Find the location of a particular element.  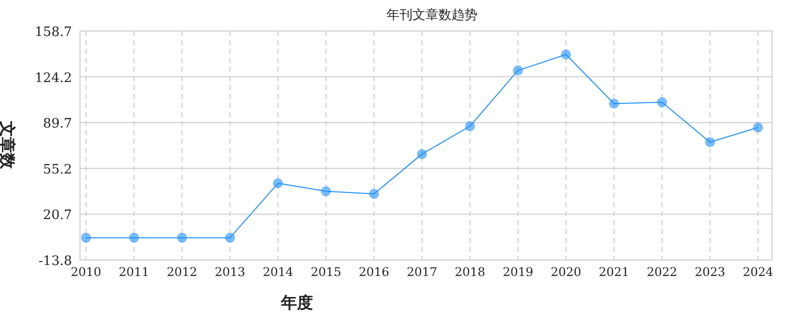

x-tick-label: 2011 is located at coordinates (134, 272).